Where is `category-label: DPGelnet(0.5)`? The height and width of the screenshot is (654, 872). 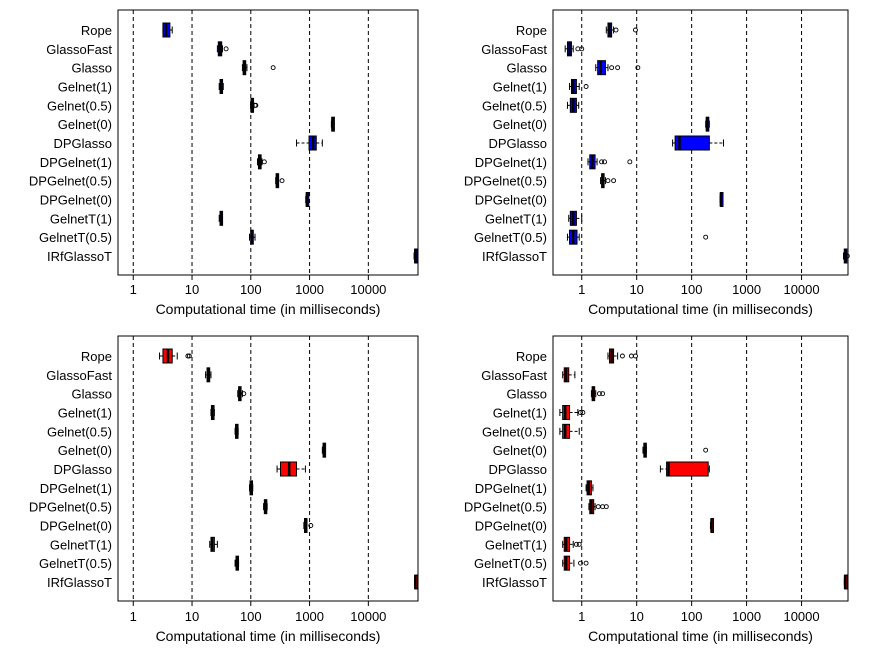 category-label: DPGelnet(0.5) is located at coordinates (70, 507).